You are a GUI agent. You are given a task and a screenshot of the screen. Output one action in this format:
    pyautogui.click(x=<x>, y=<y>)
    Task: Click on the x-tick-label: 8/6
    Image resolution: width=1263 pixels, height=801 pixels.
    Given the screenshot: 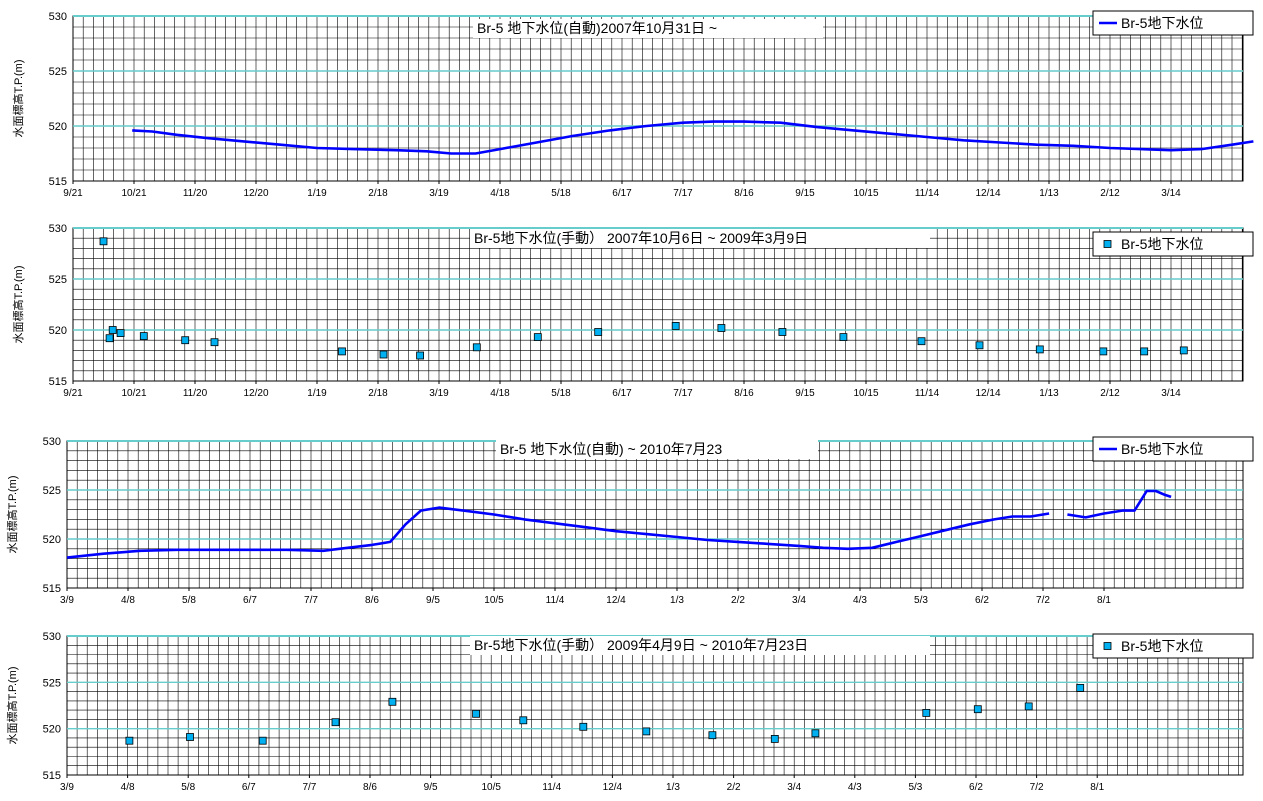 What is the action you would take?
    pyautogui.click(x=372, y=600)
    